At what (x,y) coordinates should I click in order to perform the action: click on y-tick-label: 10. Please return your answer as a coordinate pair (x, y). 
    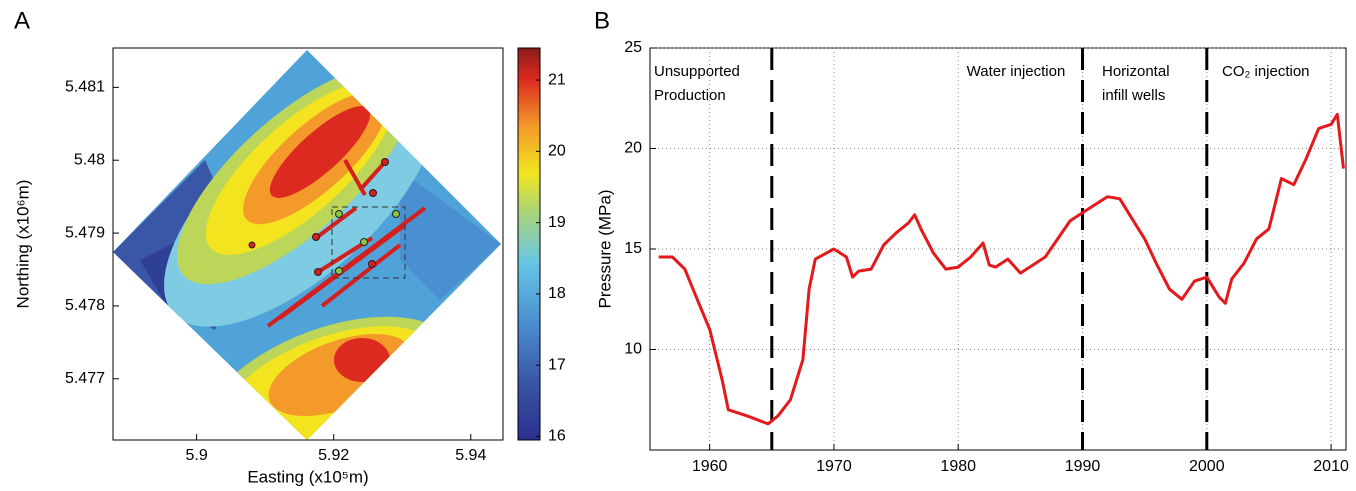
    Looking at the image, I should click on (633, 349).